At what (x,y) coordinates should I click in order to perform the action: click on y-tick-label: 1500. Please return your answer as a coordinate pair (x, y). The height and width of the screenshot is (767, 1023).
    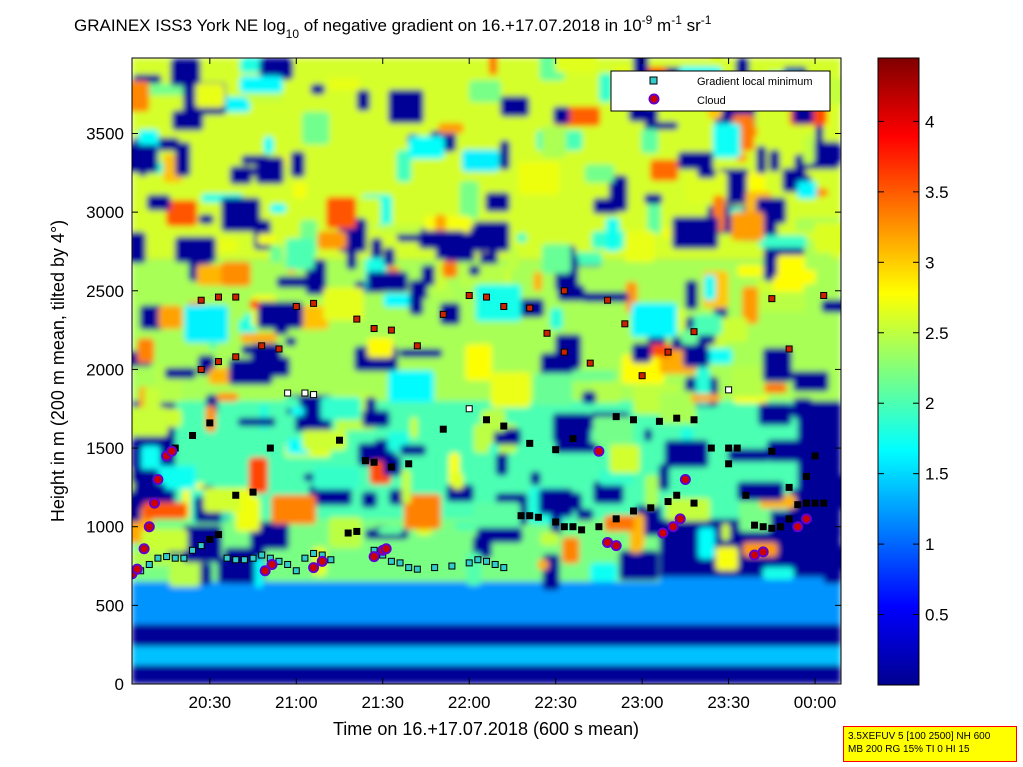
    Looking at the image, I should click on (105, 448).